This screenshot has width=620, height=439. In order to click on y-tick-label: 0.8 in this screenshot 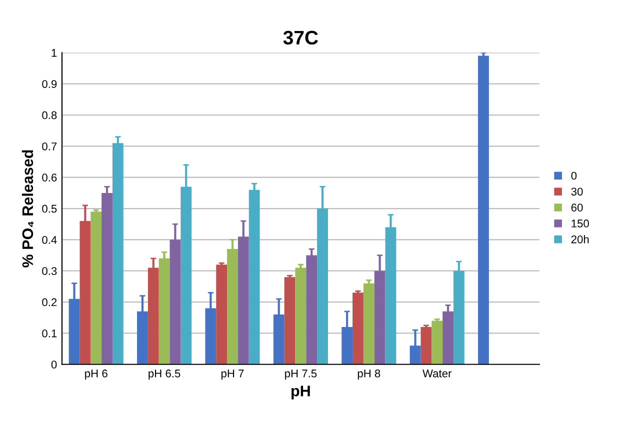, I will do `click(49, 115)`.